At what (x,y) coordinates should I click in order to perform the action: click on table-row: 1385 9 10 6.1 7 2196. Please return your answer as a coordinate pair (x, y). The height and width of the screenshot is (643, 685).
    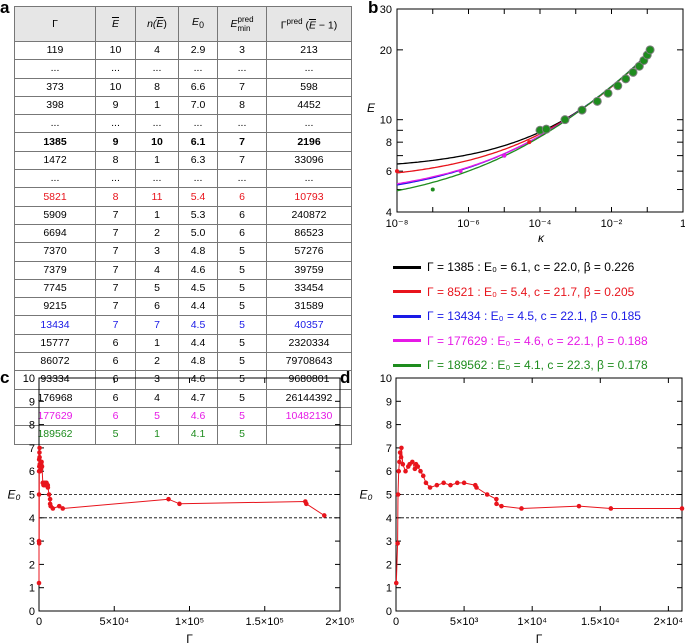
    Looking at the image, I should click on (183, 142).